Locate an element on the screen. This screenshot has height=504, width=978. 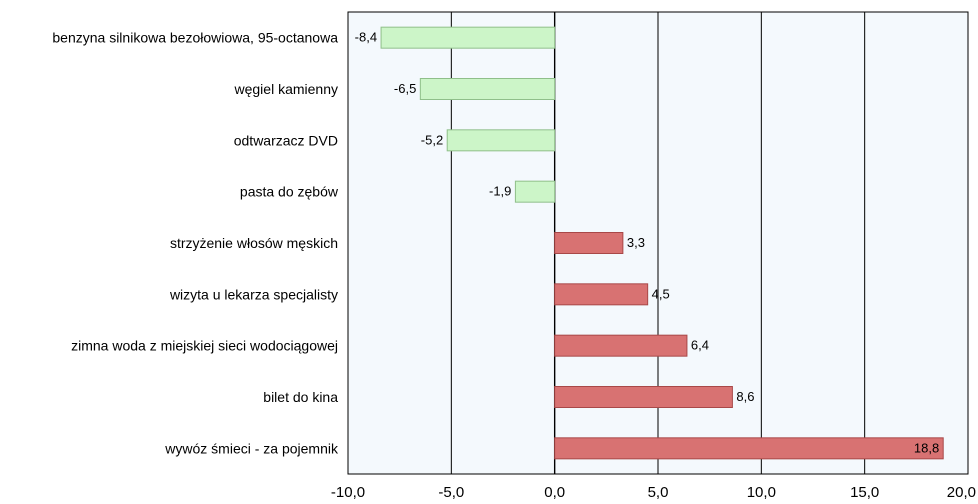
x-tick-label: 10,0 is located at coordinates (761, 492).